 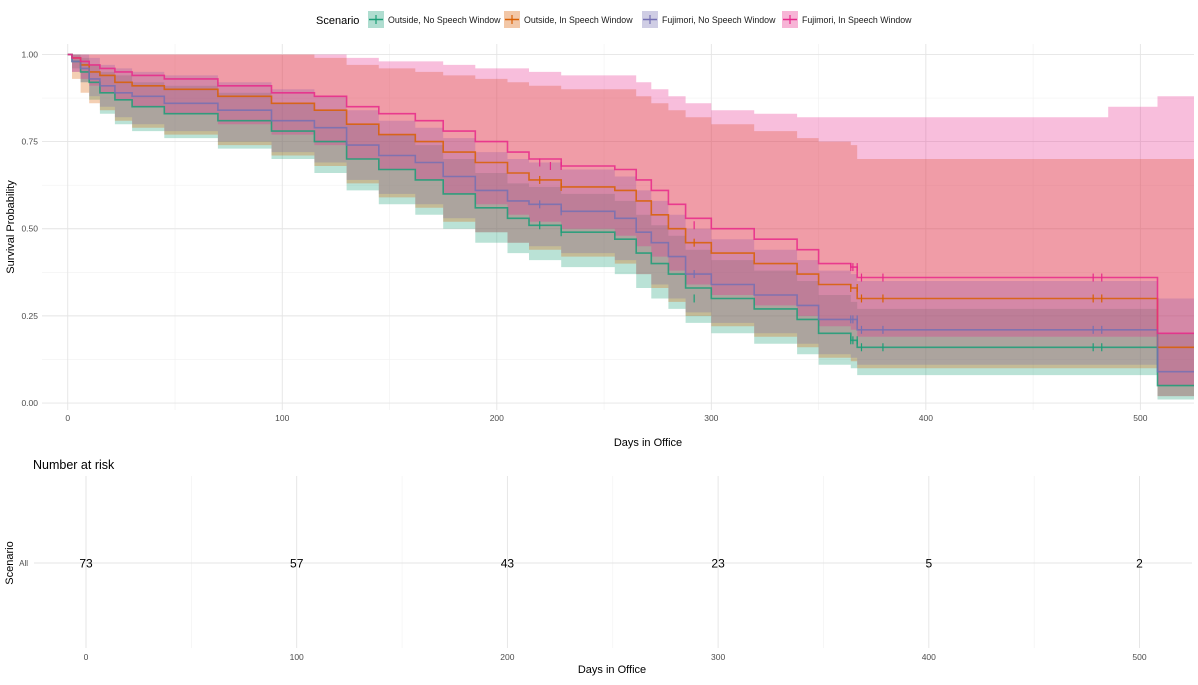 What do you see at coordinates (1139, 564) in the screenshot?
I see `risk-count: 2` at bounding box center [1139, 564].